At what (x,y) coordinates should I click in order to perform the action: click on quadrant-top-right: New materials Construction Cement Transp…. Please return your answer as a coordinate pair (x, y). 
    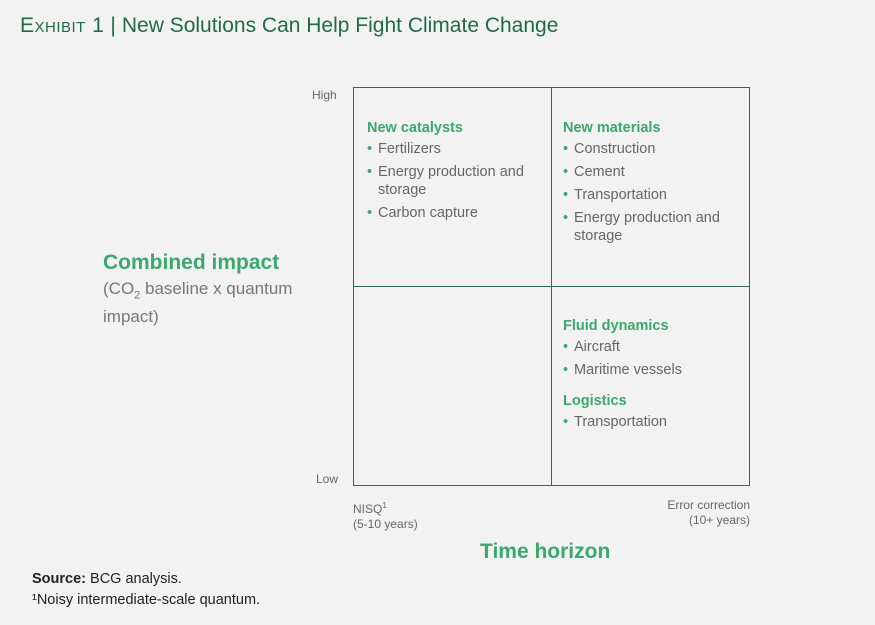
    Looking at the image, I should click on (653, 185).